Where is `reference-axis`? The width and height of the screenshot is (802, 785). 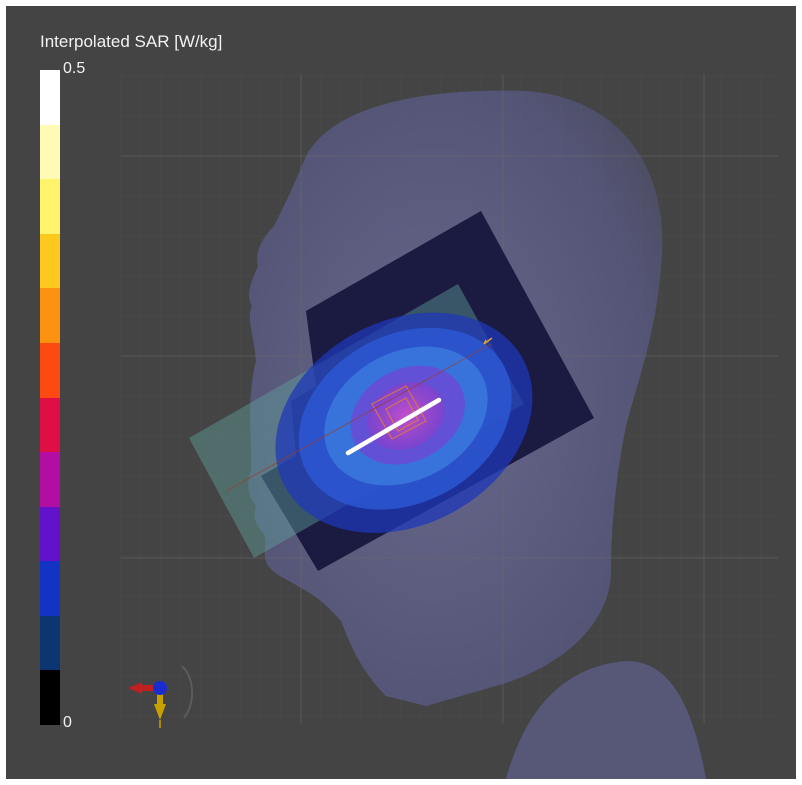
reference-axis is located at coordinates (358, 417).